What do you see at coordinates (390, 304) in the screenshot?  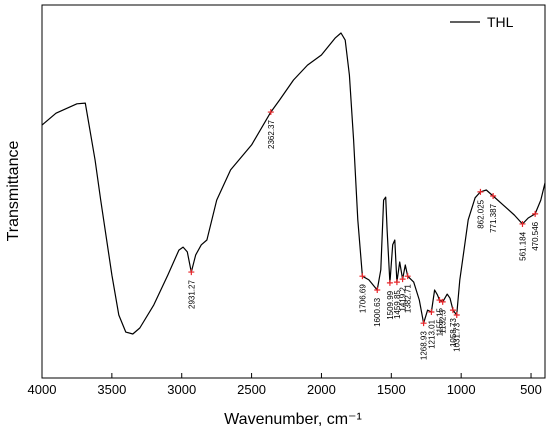 I see `peak-label: 1509.99` at bounding box center [390, 304].